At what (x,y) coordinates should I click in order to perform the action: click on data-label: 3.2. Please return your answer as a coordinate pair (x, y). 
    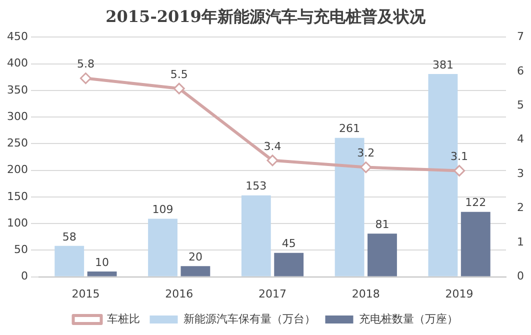
    Looking at the image, I should click on (366, 153).